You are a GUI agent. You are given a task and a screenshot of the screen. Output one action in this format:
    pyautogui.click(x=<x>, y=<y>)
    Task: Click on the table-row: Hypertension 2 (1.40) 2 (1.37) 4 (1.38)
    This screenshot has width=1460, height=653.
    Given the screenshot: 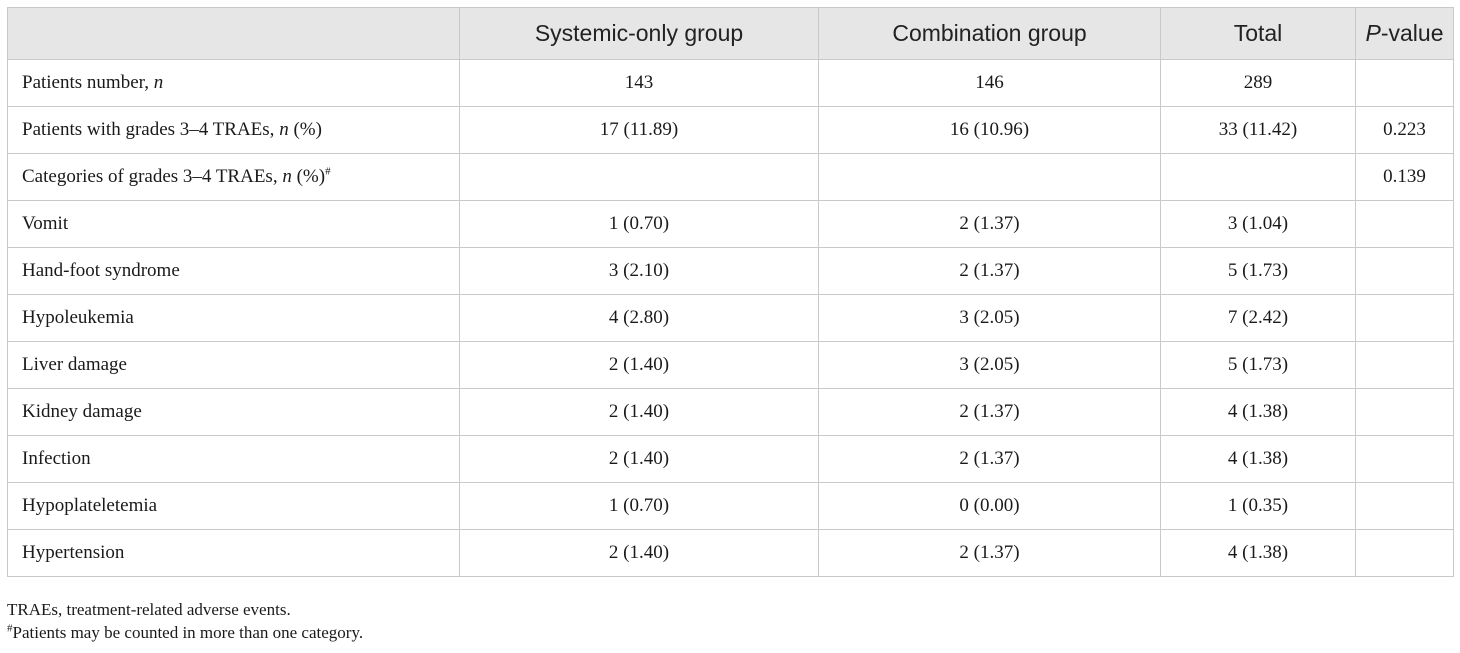 What is the action you would take?
    pyautogui.click(x=730, y=553)
    